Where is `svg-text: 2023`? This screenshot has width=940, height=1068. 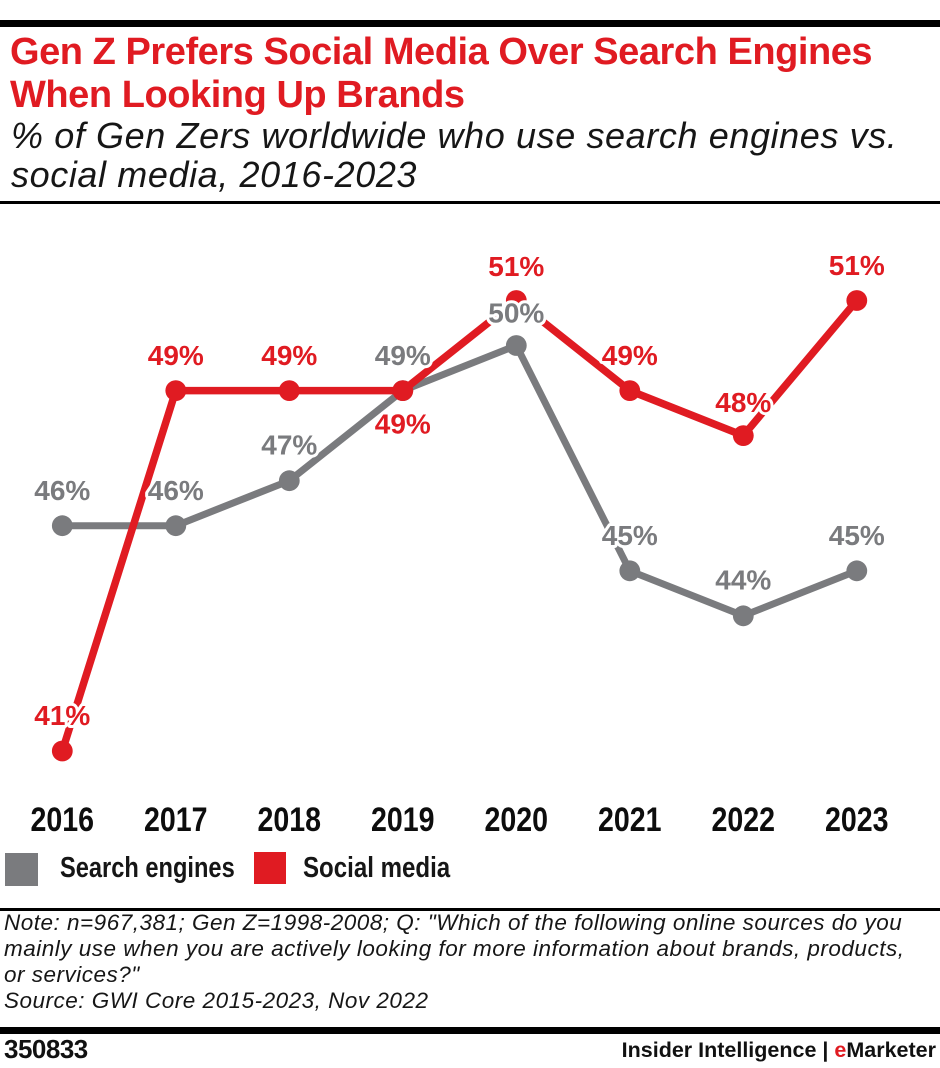
svg-text: 2023 is located at coordinates (857, 820).